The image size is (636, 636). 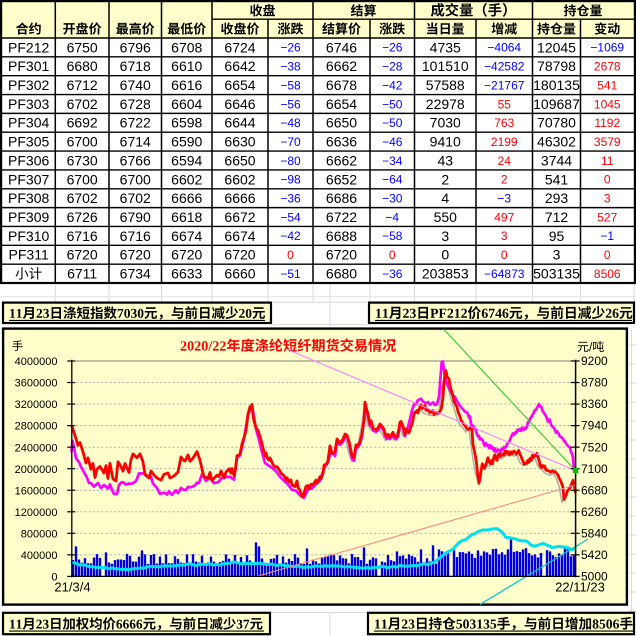 I want to click on svg-text: 8360, so click(x=594, y=404).